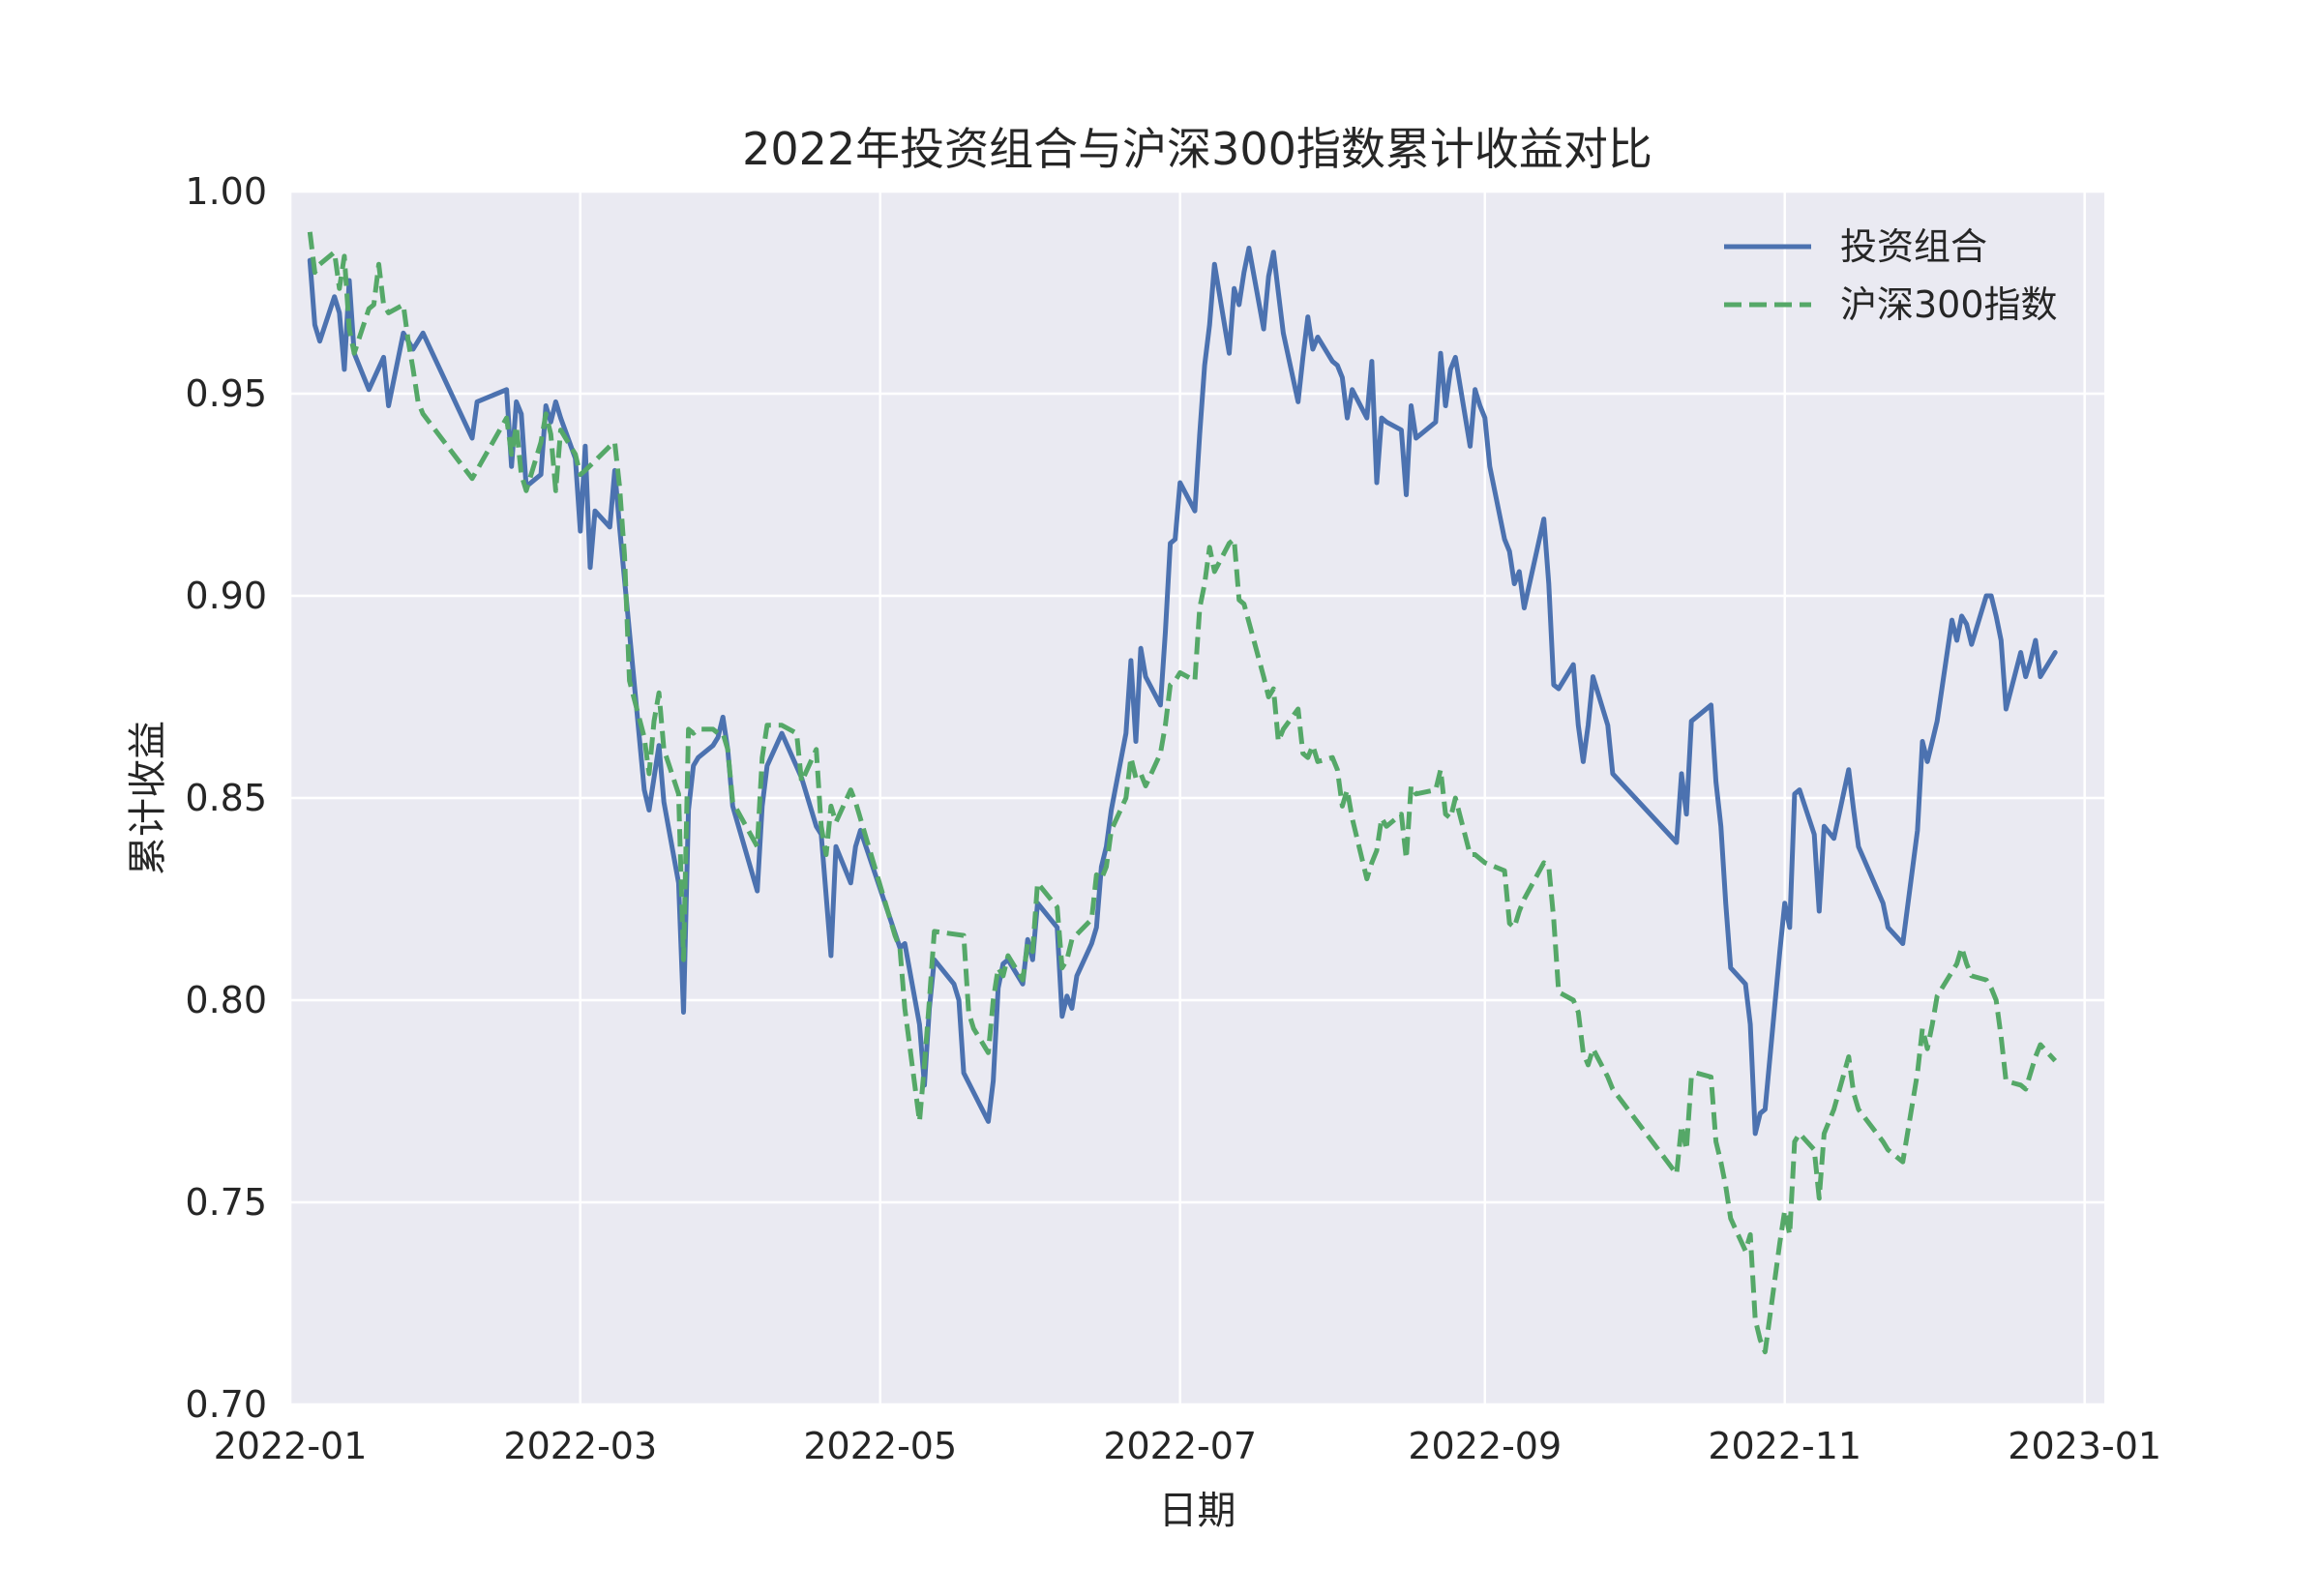 This screenshot has width=2322, height=1596. Describe the element at coordinates (226, 393) in the screenshot. I see `y-tick-label: 0.95` at that location.